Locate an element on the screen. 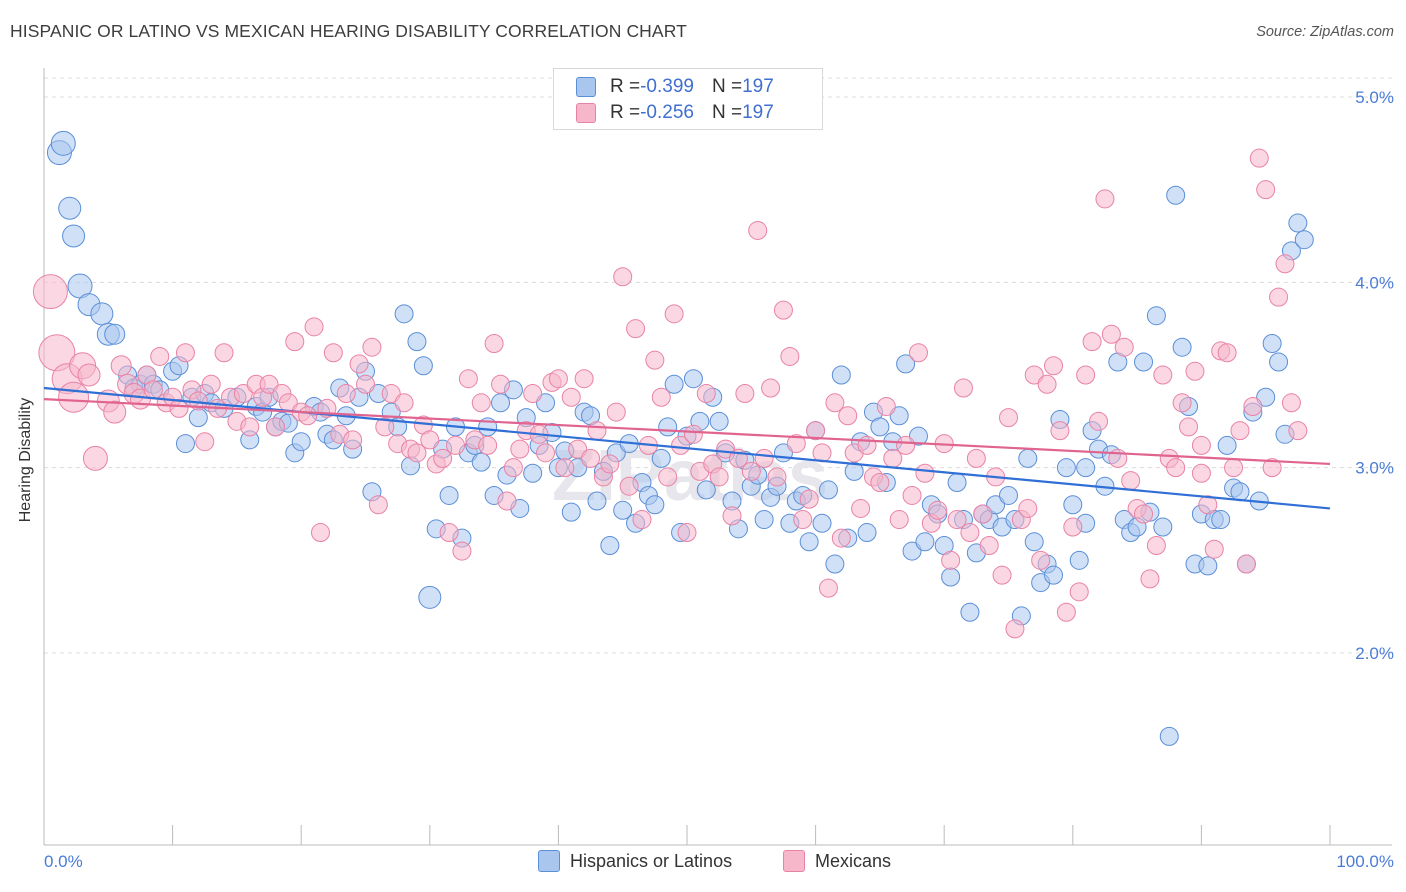 Image resolution: width=1406 pixels, height=892 pixels. stats-row-hispanics: R = -0.399 N = 197 is located at coordinates (675, 87).